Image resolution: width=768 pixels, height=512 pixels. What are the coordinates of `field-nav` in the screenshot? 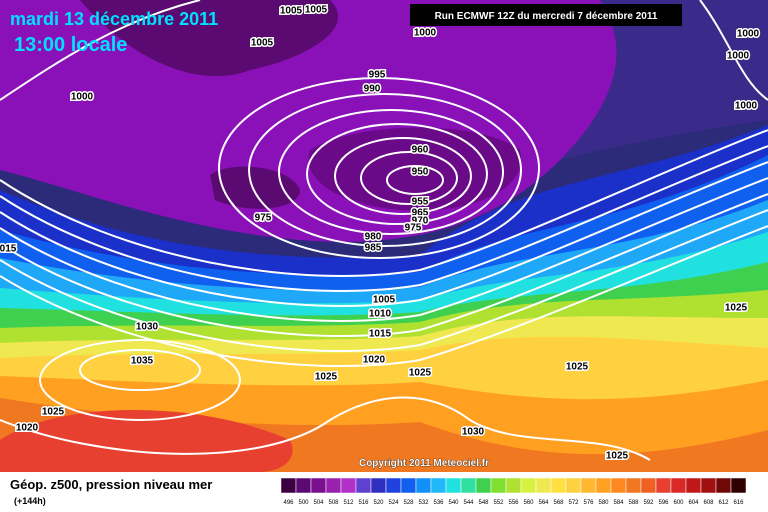 It's located at (664, 80).